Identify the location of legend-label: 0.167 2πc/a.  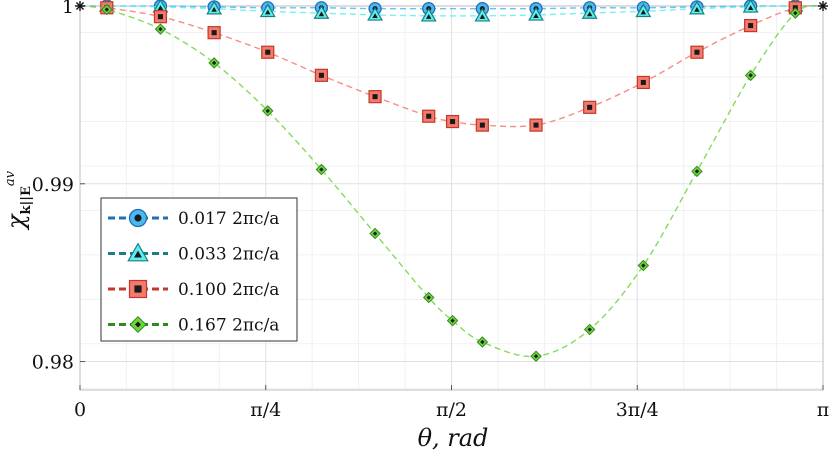
(228, 326).